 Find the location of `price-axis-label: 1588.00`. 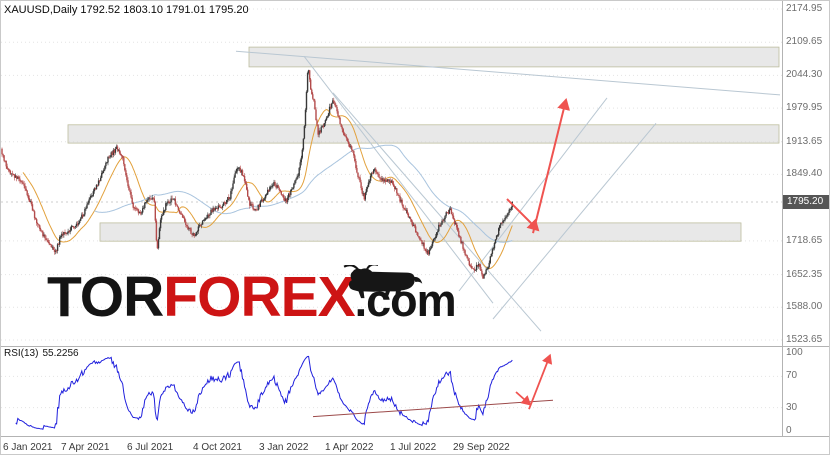

price-axis-label: 1588.00 is located at coordinates (804, 307).